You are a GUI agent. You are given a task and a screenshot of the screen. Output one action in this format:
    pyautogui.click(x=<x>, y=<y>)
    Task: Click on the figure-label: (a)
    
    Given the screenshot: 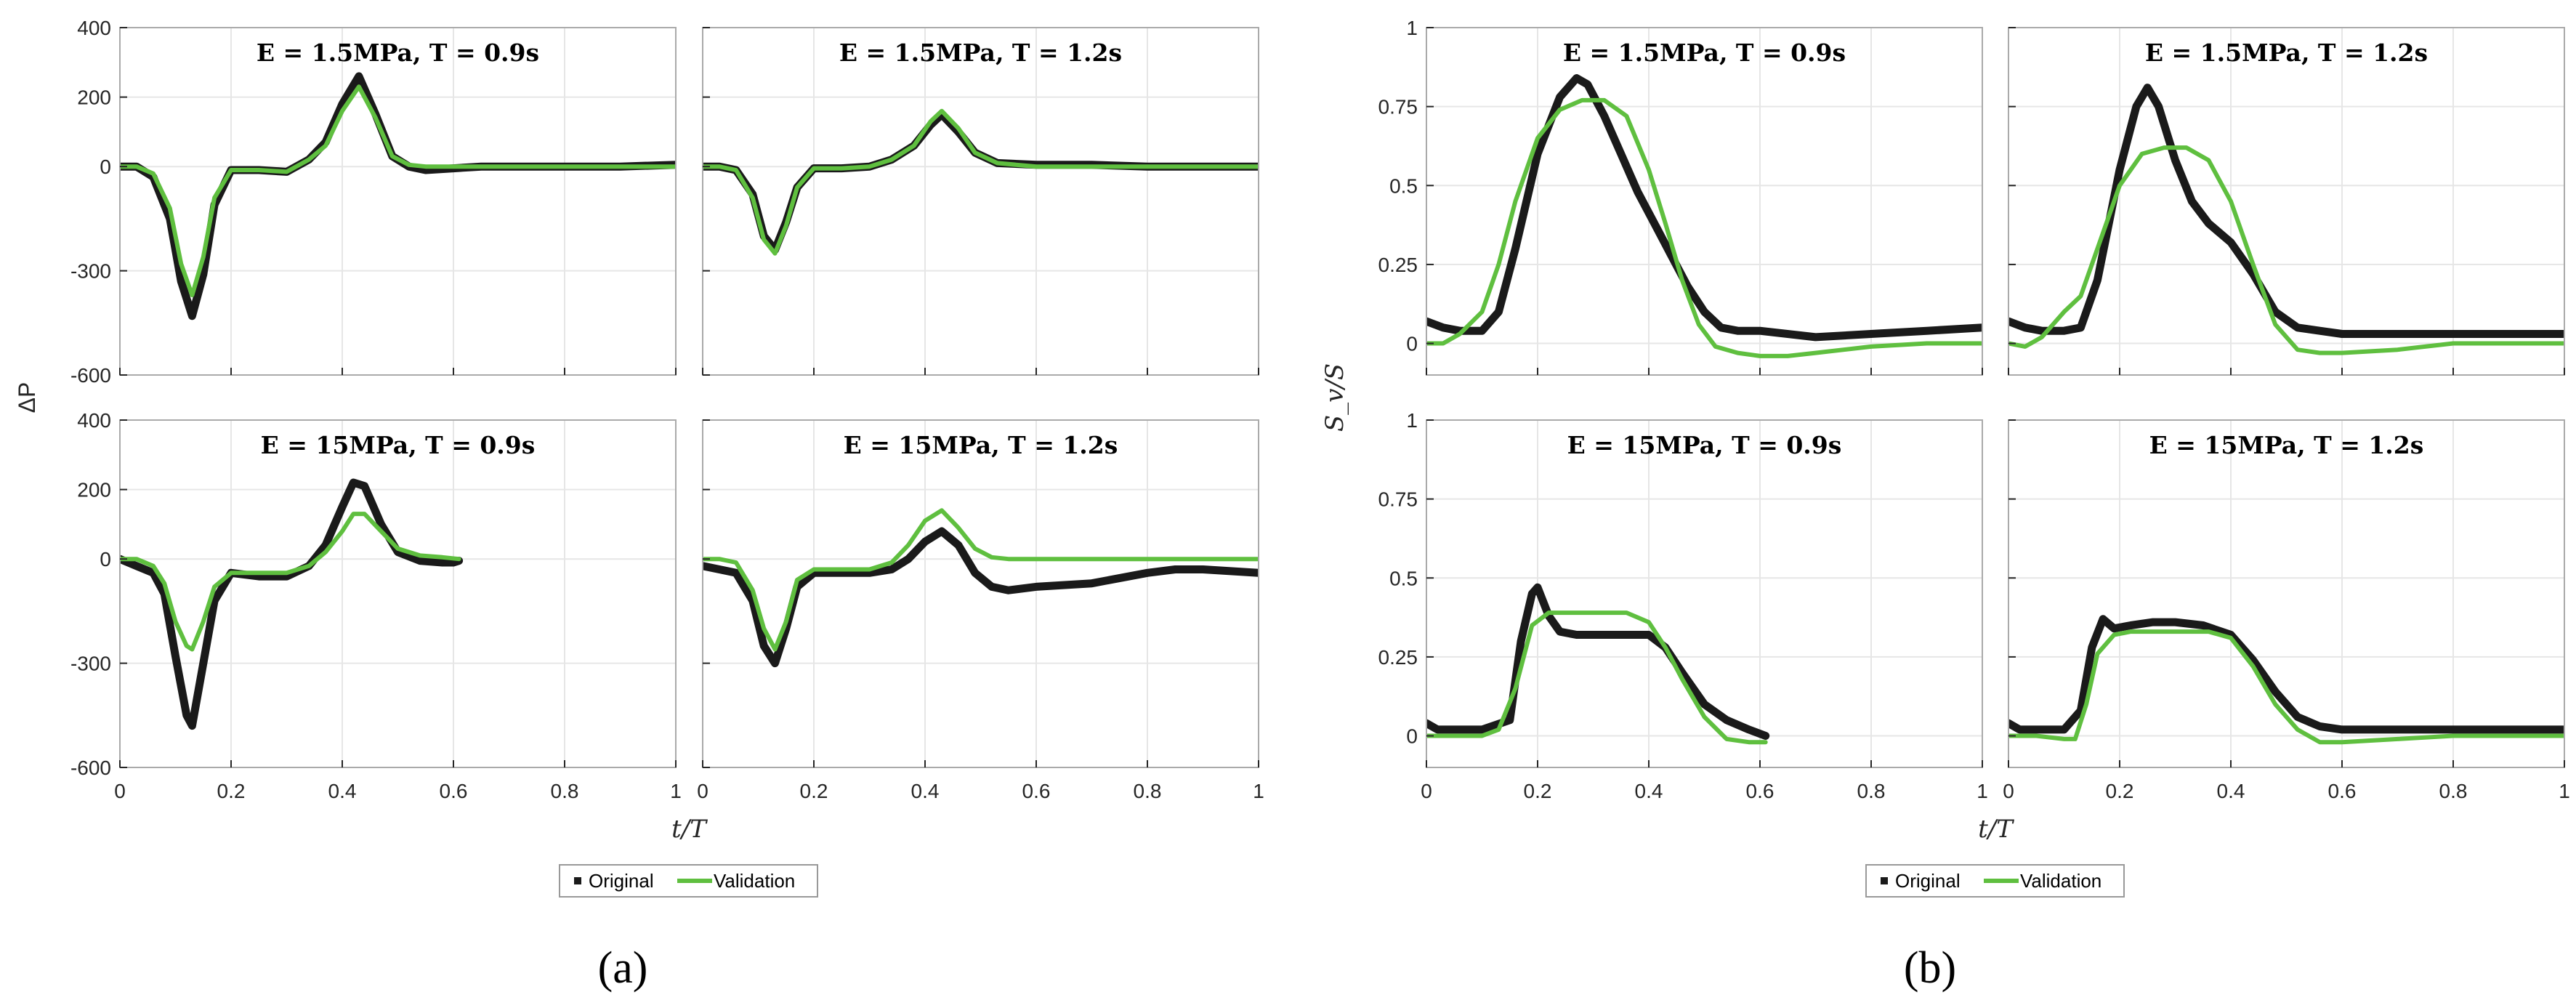 What is the action you would take?
    pyautogui.click(x=623, y=968)
    